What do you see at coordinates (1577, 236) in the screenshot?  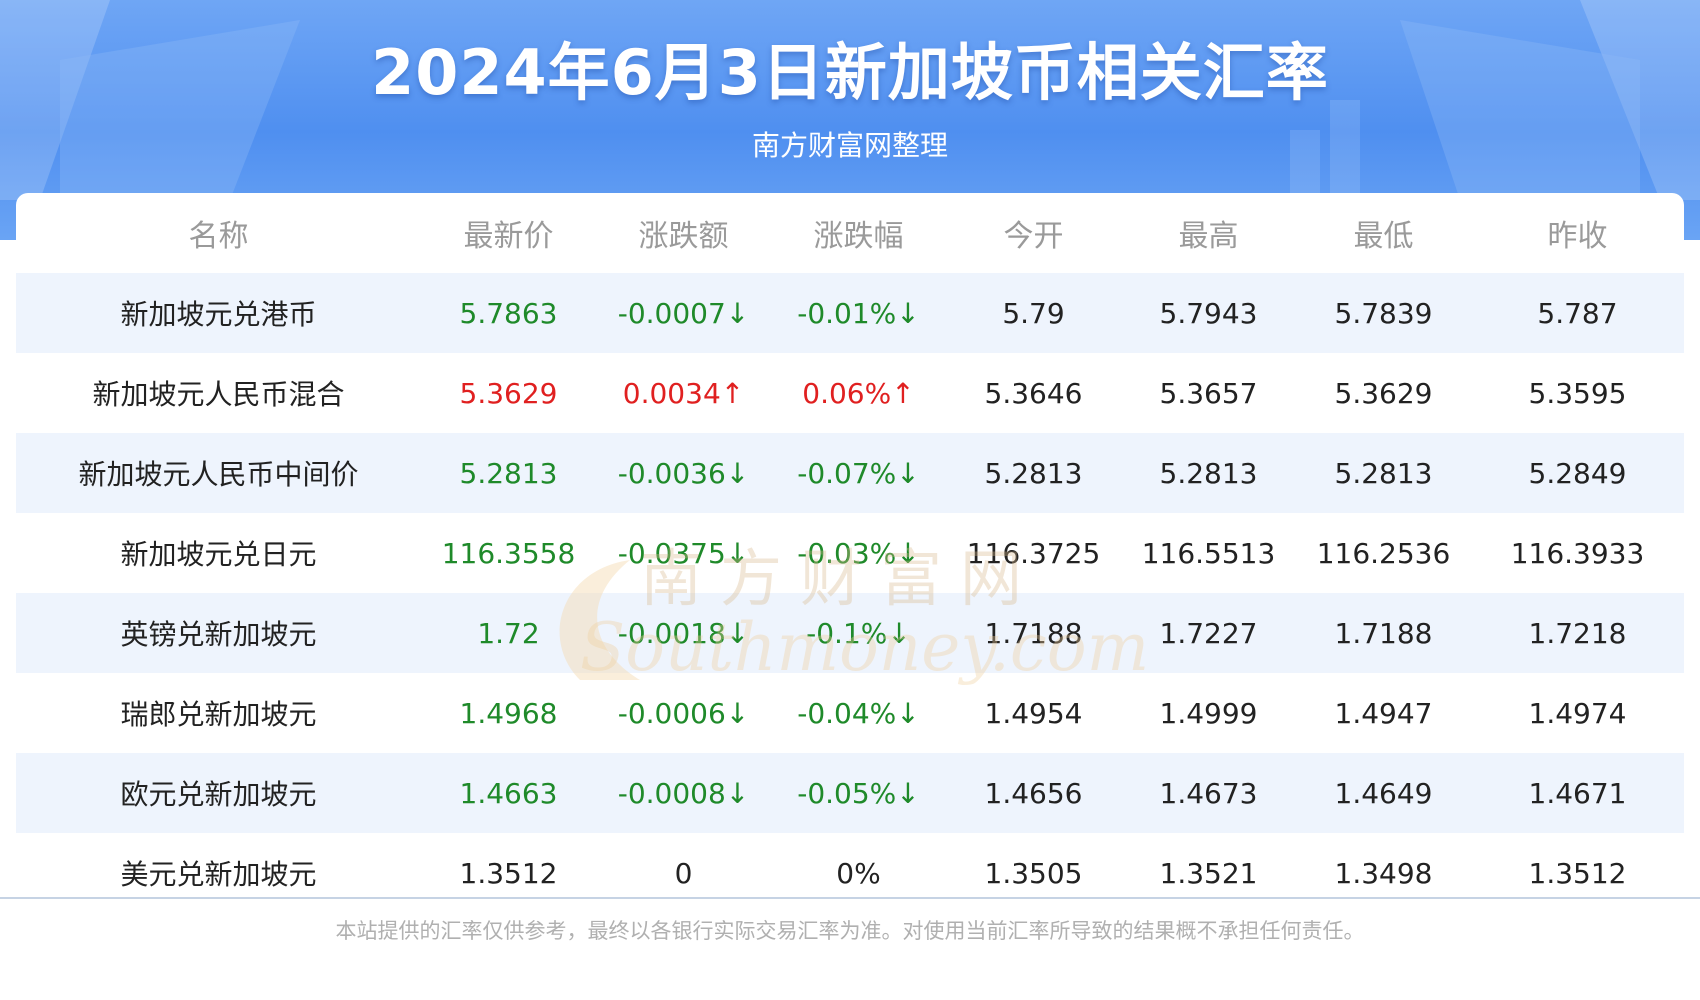 I see `column-header: 昨收` at bounding box center [1577, 236].